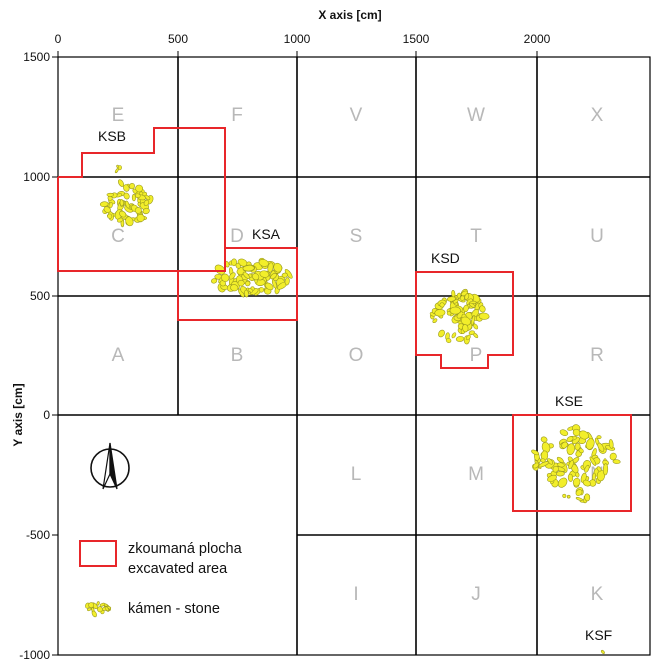 Image resolution: width=652 pixels, height=664 pixels. I want to click on cell-T: T, so click(476, 236).